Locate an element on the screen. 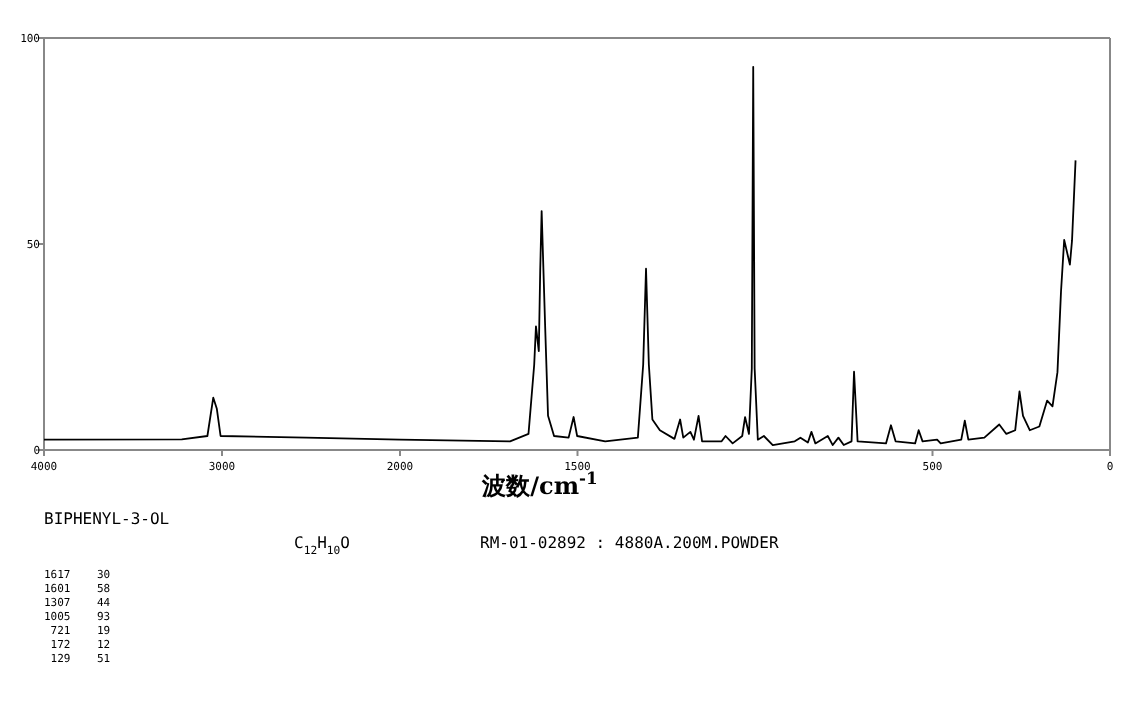 This screenshot has height=704, width=1140. text: C$_{12}$H$_{10}$O is located at coordinates (322, 546).